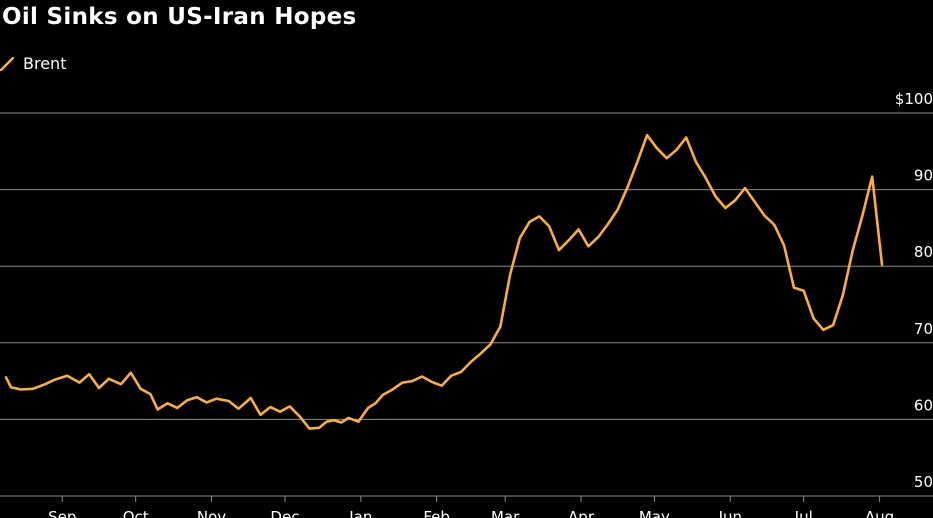 The image size is (933, 518). I want to click on x-tick-label-jun: Jun, so click(730, 513).